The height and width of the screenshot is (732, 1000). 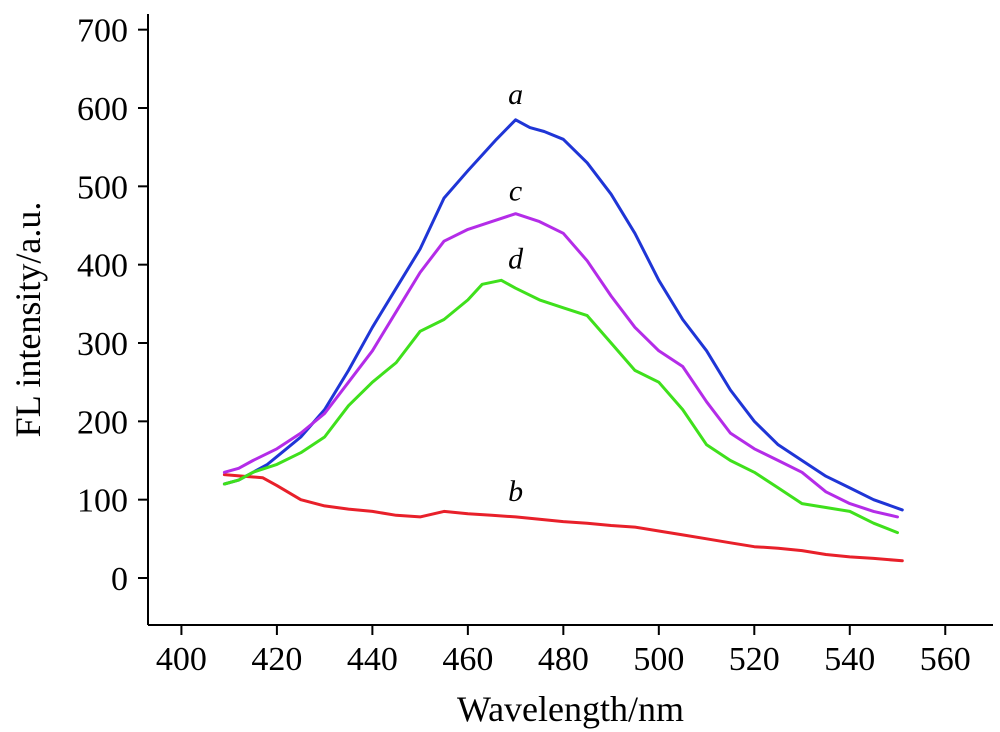 What do you see at coordinates (658, 659) in the screenshot?
I see `x-tick-label: 500` at bounding box center [658, 659].